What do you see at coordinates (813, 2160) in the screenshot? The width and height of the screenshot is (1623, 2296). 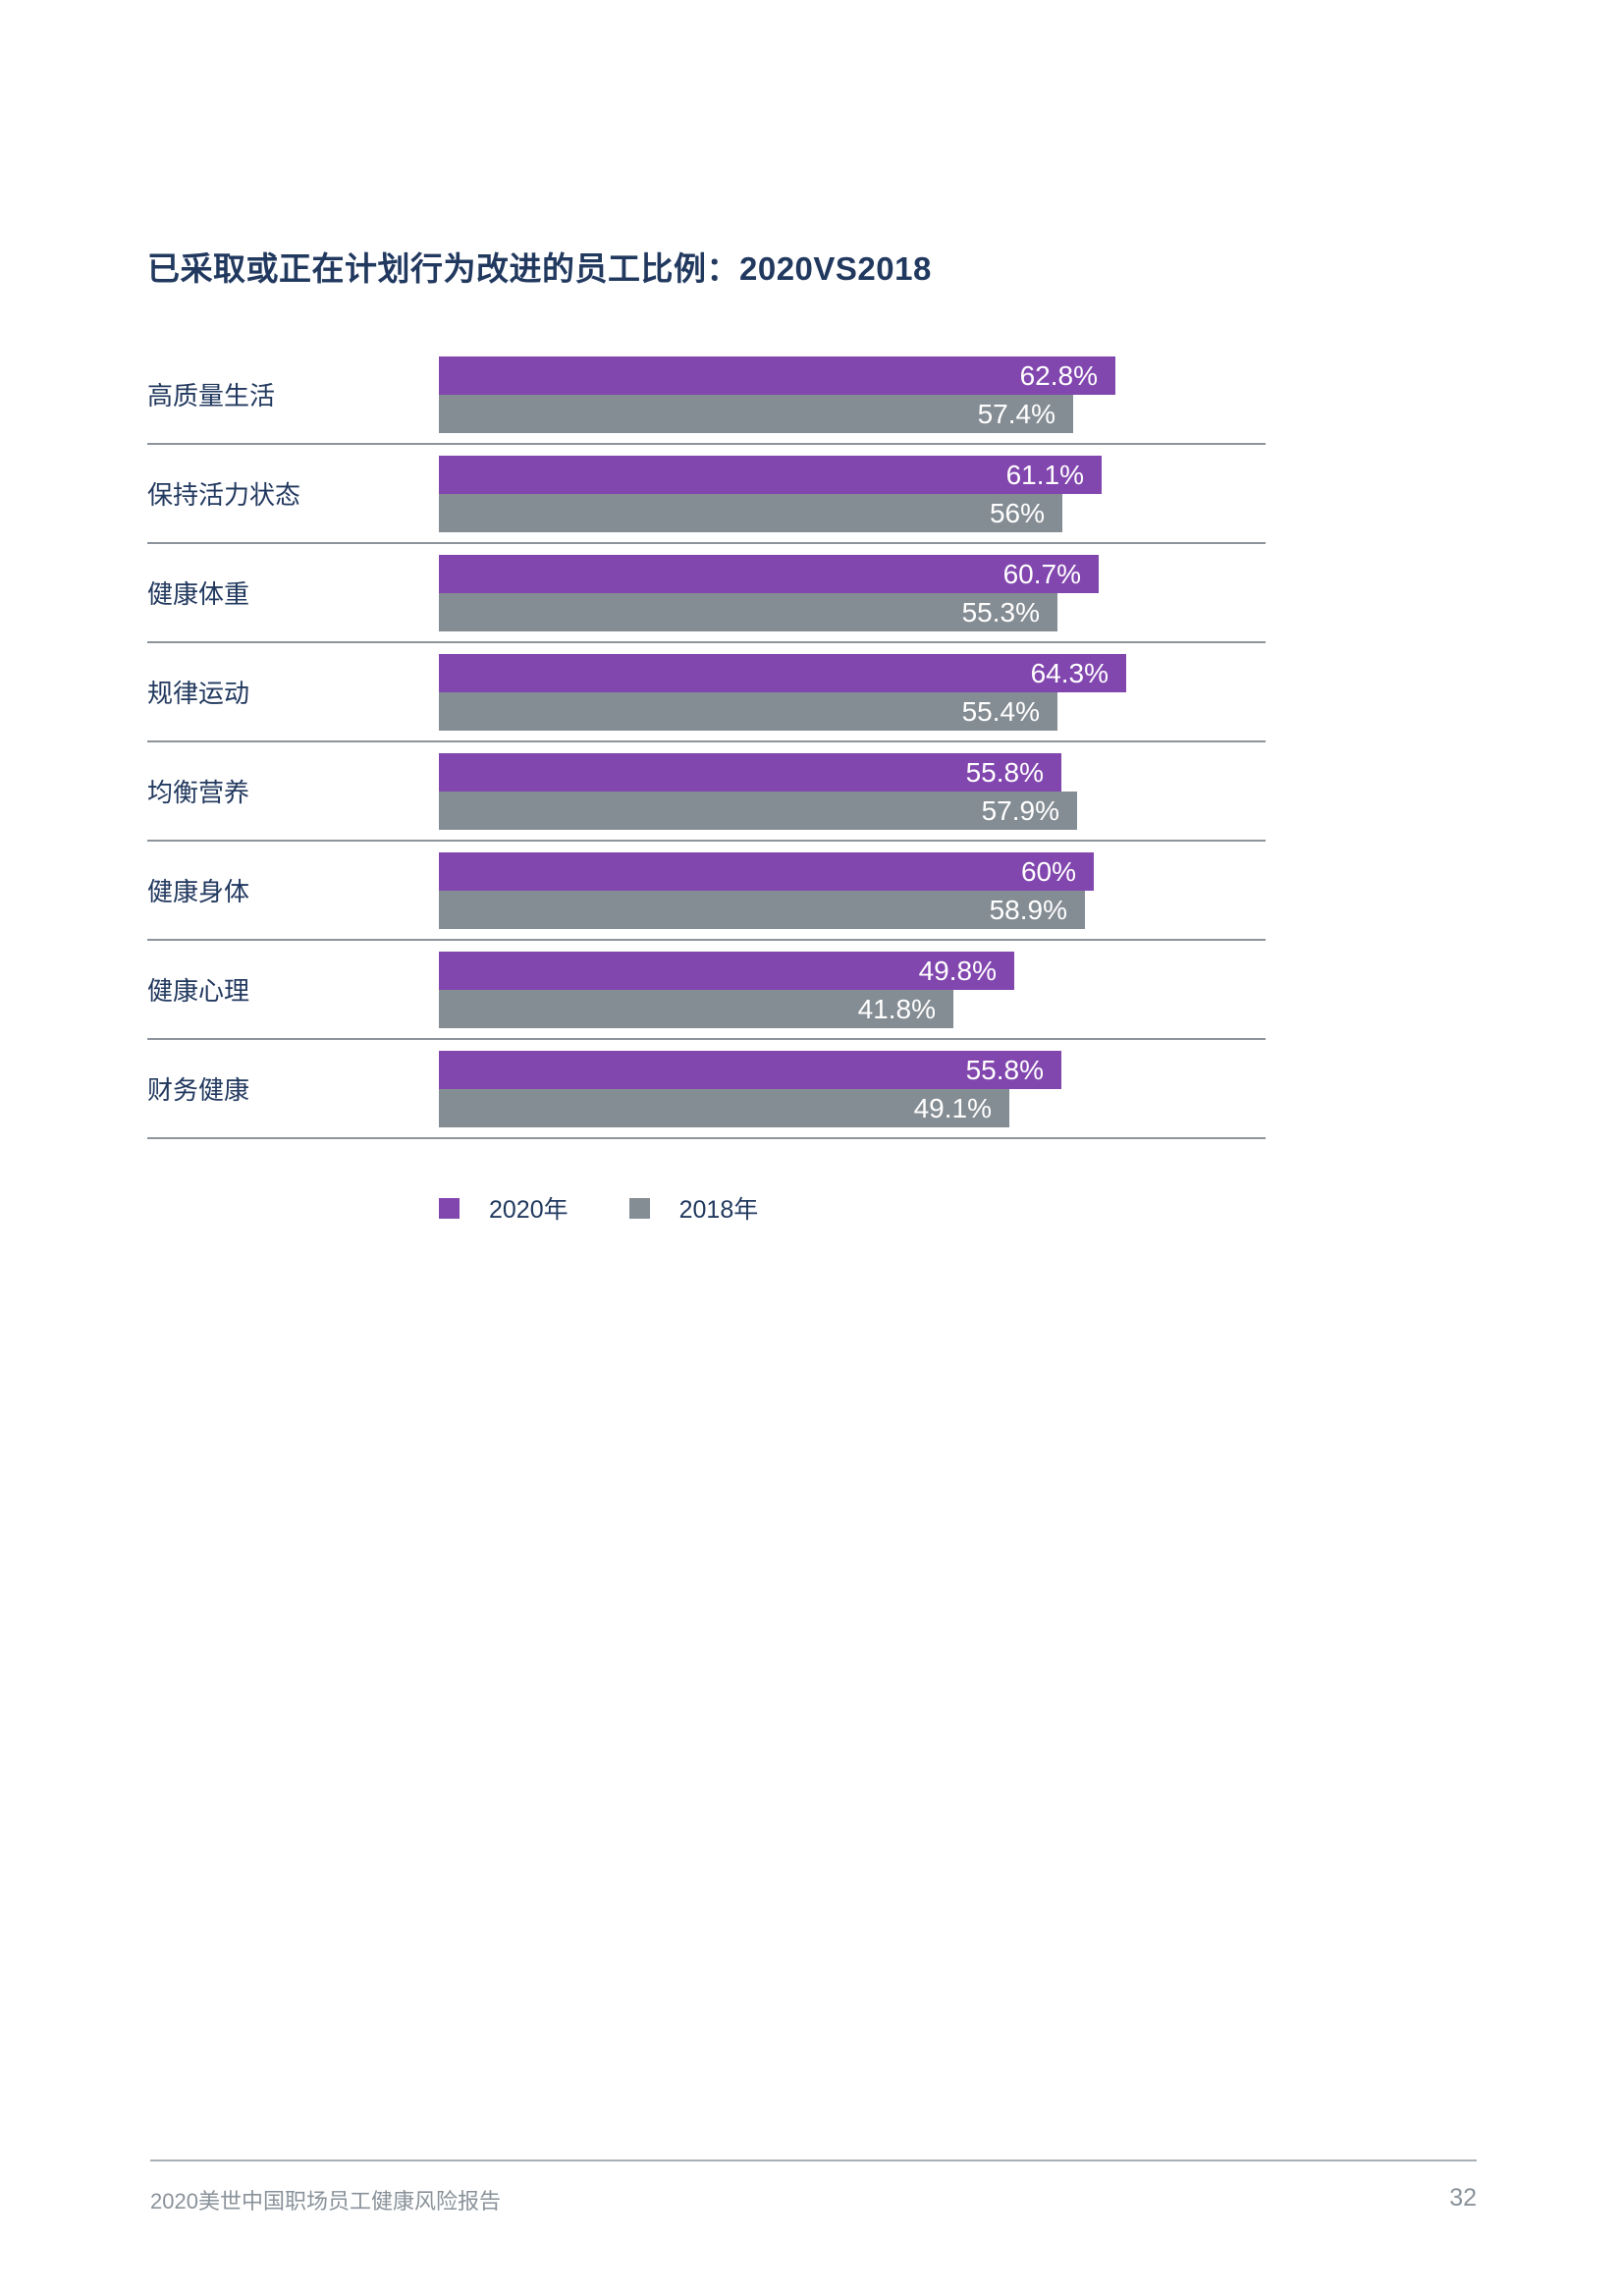 I see `footer-divider` at bounding box center [813, 2160].